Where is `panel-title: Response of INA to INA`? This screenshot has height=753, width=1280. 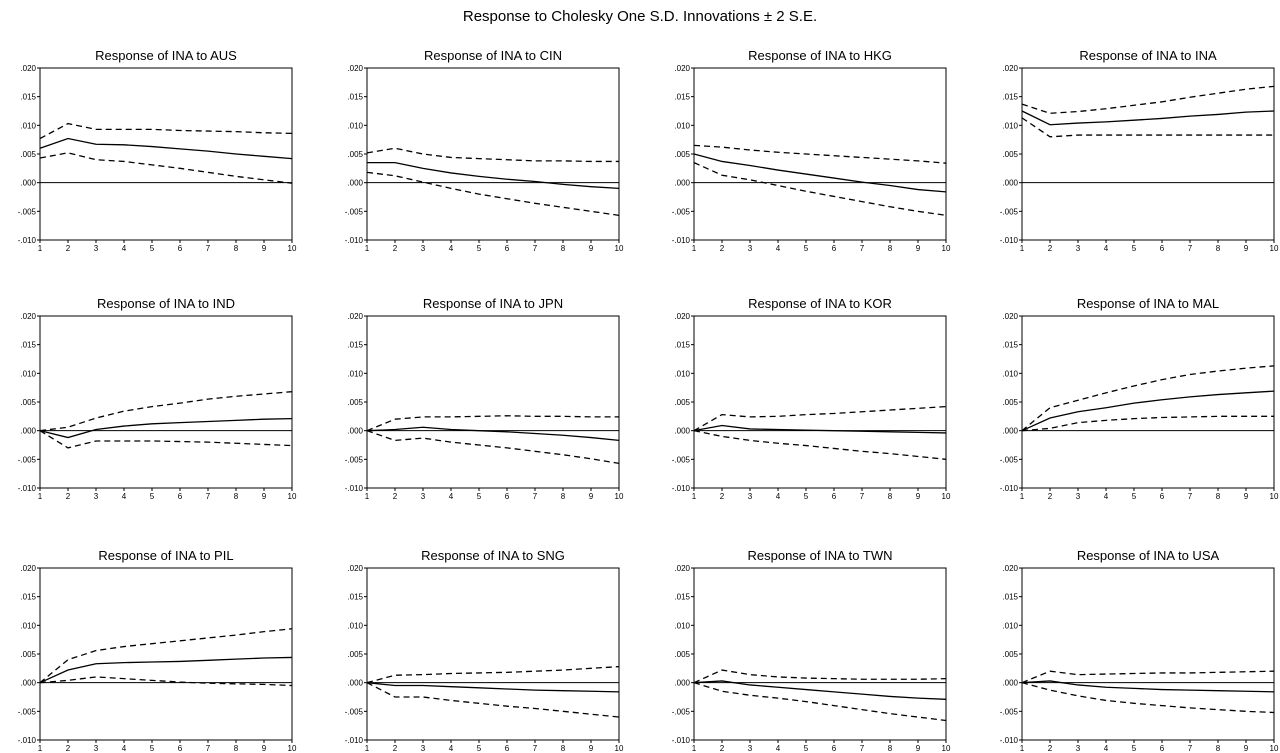 panel-title: Response of INA to INA is located at coordinates (1148, 55).